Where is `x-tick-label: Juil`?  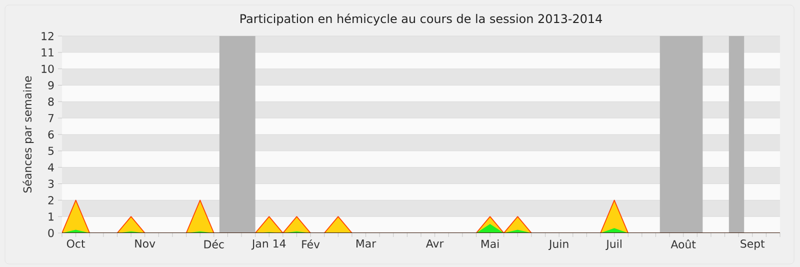
x-tick-label: Juil is located at coordinates (614, 245).